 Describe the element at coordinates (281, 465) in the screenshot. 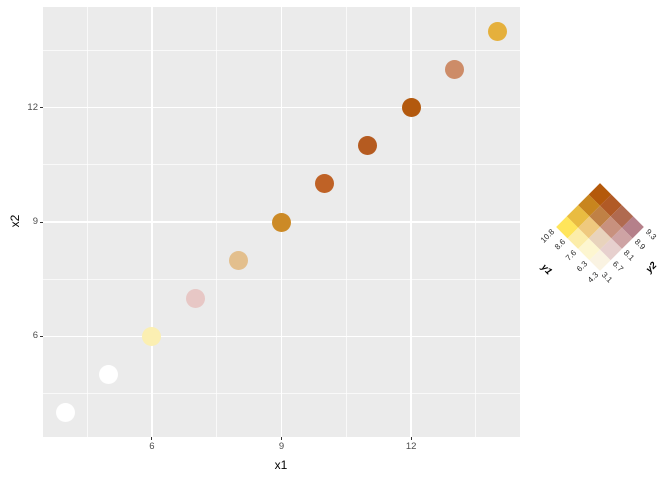

I see `x-axis-title: x1` at that location.